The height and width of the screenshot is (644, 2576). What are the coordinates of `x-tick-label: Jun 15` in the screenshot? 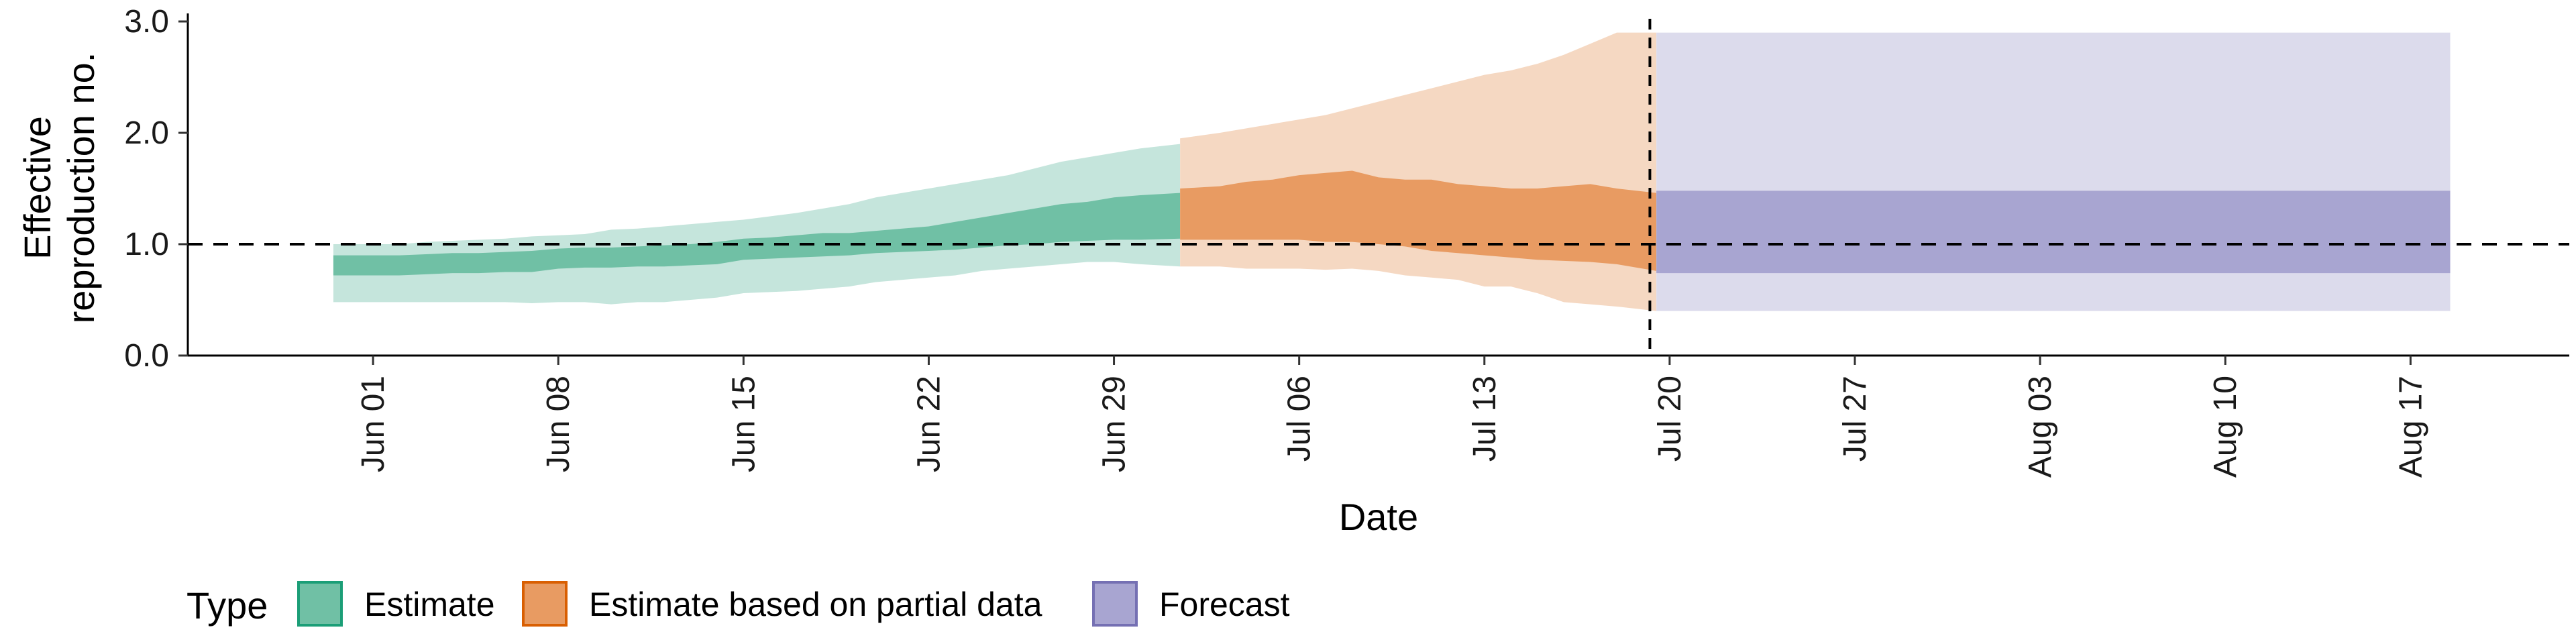 It's located at (743, 424).